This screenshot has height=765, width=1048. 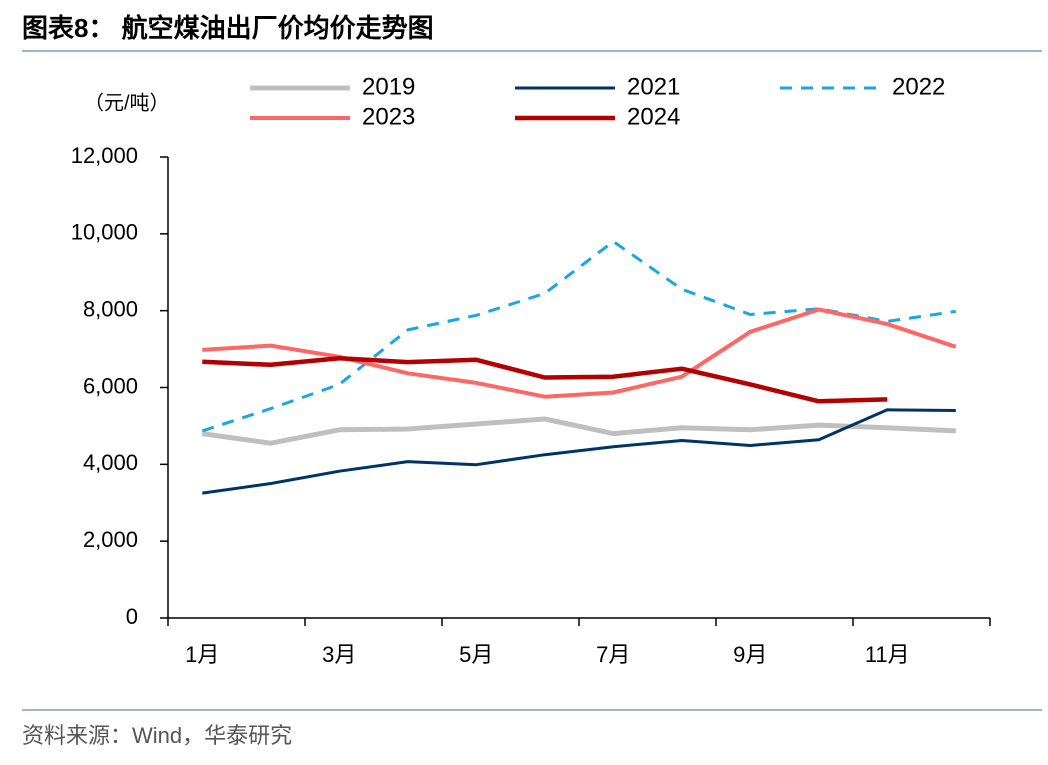 I want to click on chart-title: 图表8： 航空煤油出厂价均价走势图, so click(x=228, y=28).